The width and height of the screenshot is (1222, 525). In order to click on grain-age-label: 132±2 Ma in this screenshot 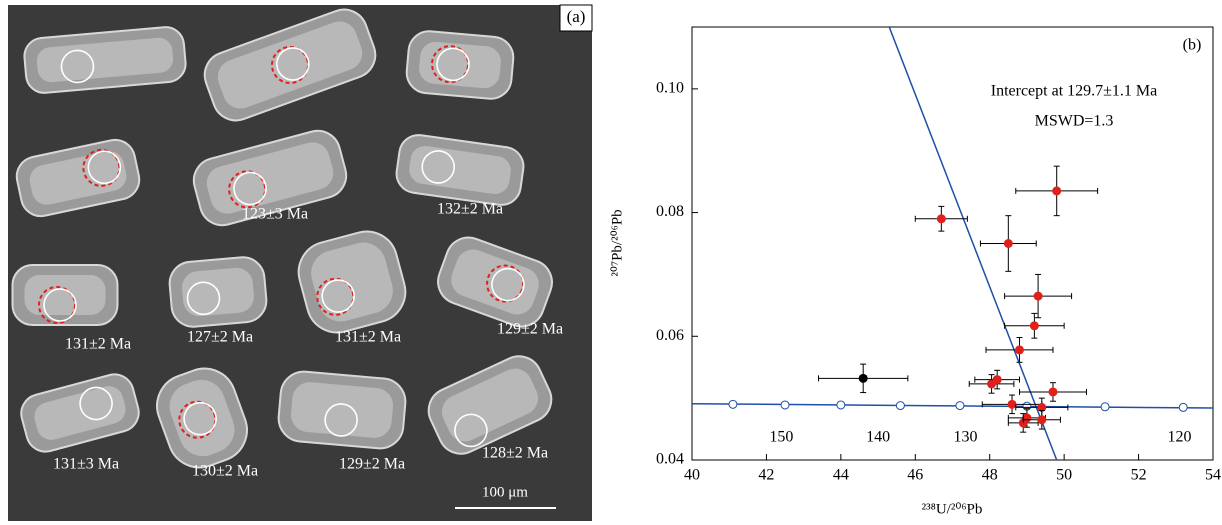, I will do `click(470, 209)`.